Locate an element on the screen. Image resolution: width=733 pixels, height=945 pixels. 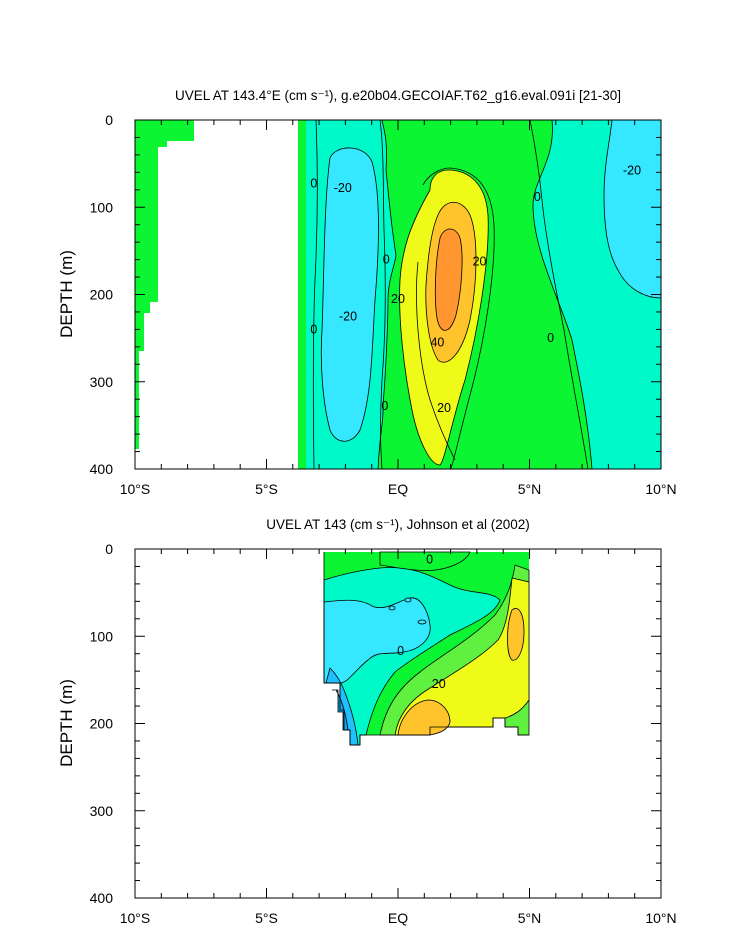
top-y-tick-label: 100 is located at coordinates (102, 207).